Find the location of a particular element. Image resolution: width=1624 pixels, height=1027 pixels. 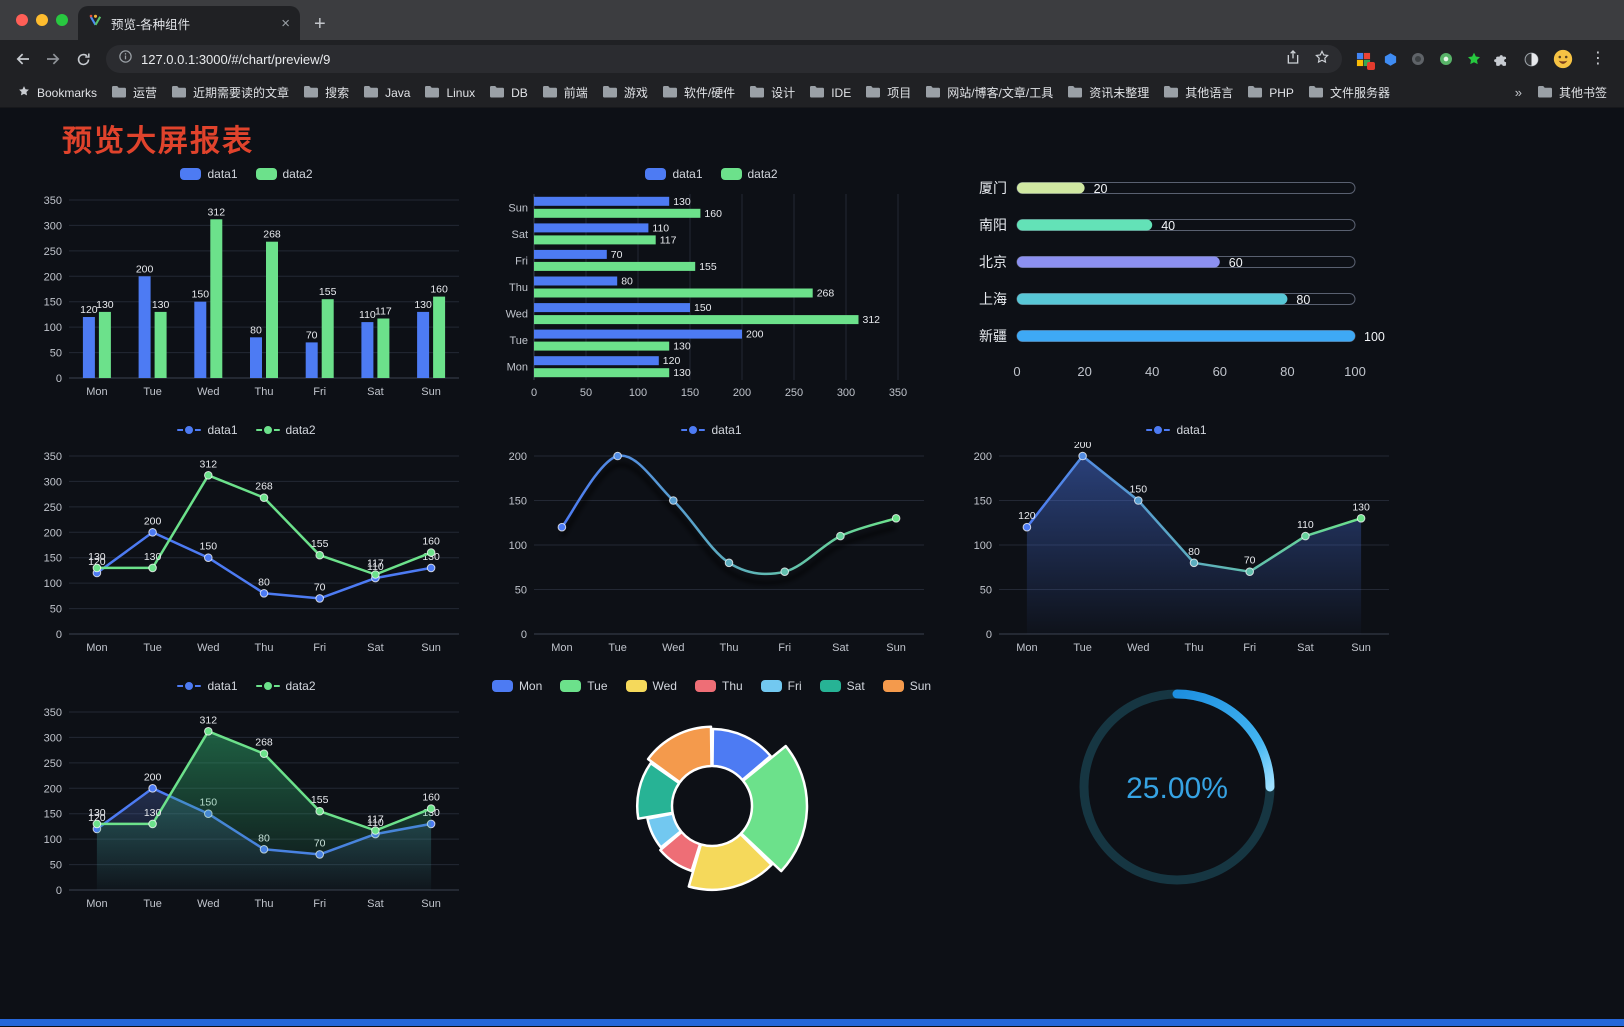

svg-text: 40 is located at coordinates (1151, 371).